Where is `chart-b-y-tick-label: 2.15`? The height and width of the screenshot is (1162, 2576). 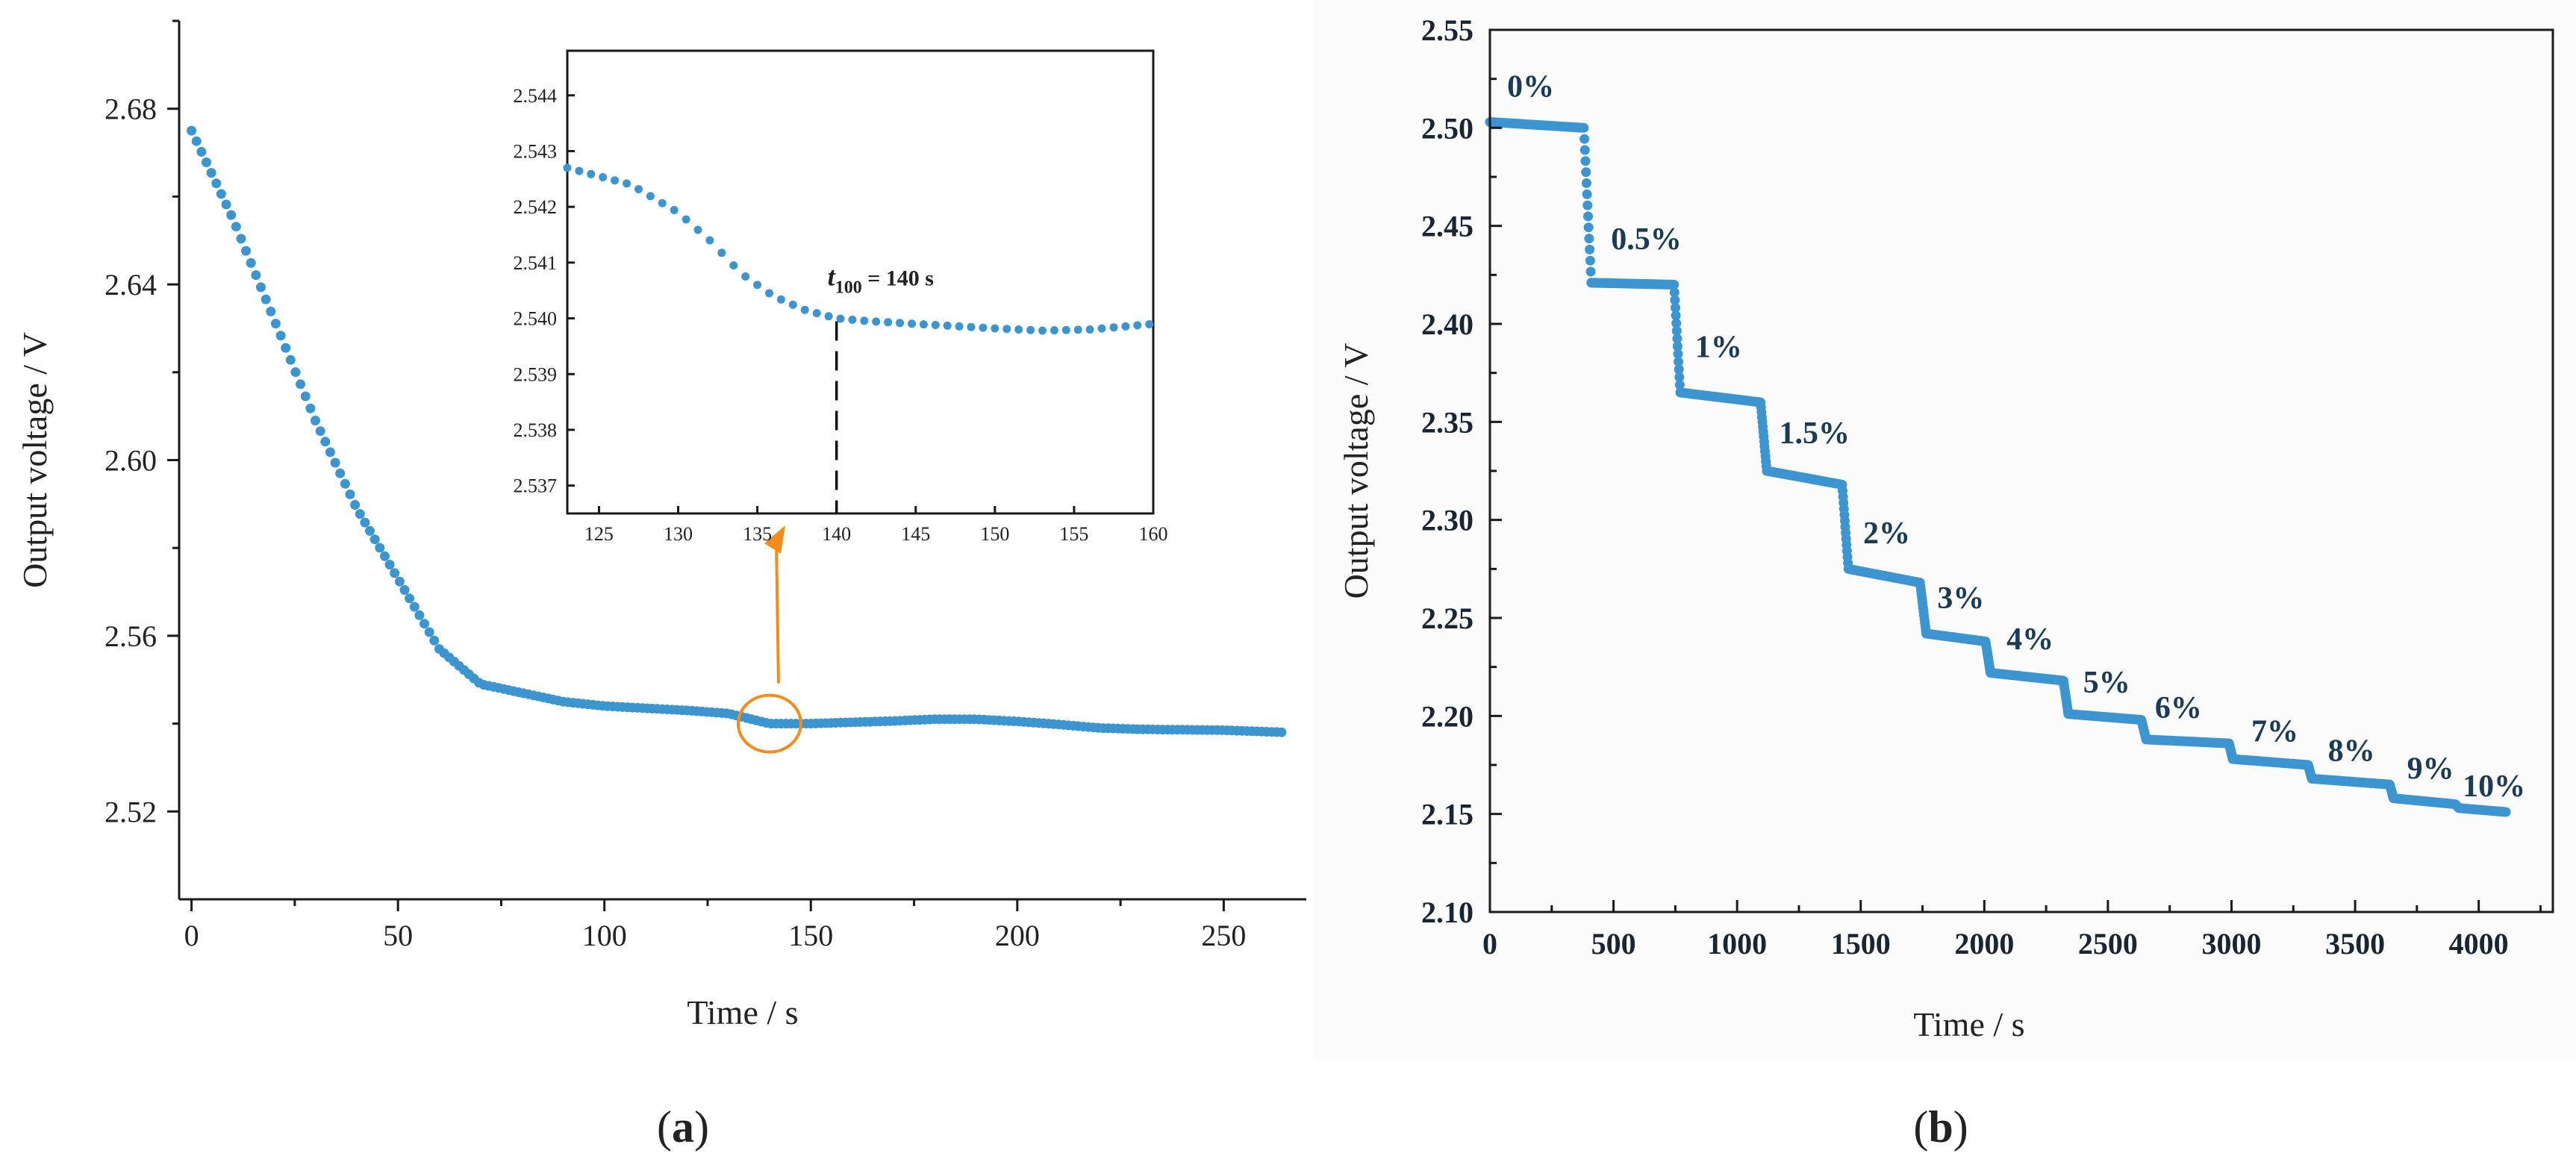
chart-b-y-tick-label: 2.15 is located at coordinates (1447, 814).